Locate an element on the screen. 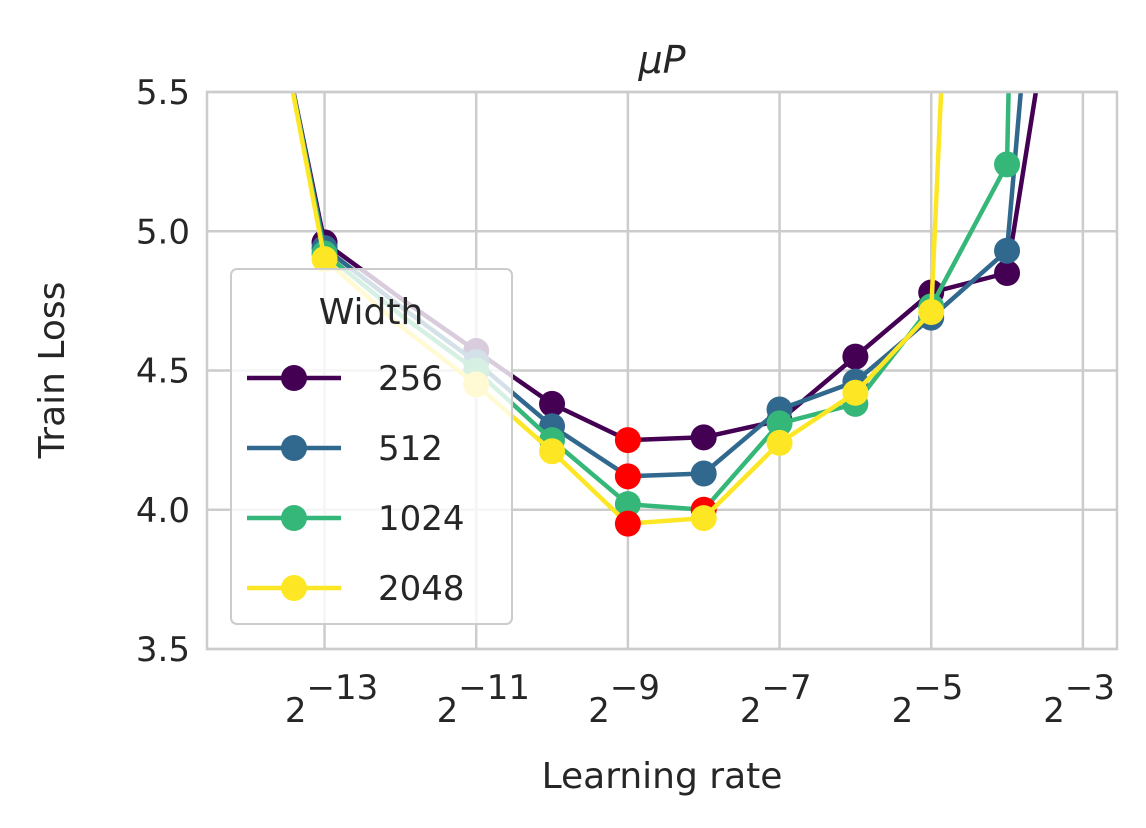 The width and height of the screenshot is (1146, 828). x-tick-exponent: −9 is located at coordinates (635, 688).